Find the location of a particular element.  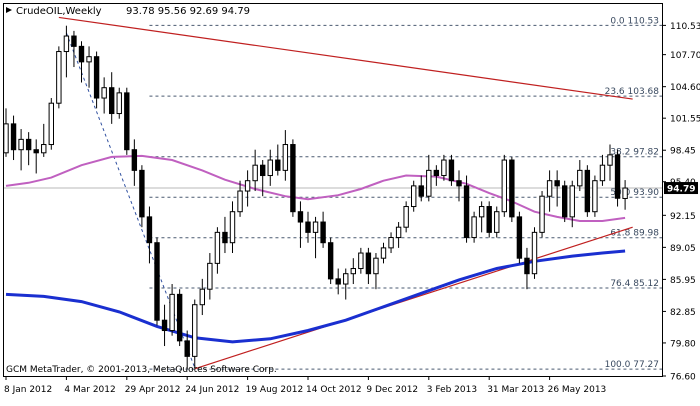

symbol-label: CrudeOIL,Weekly is located at coordinates (59, 11).